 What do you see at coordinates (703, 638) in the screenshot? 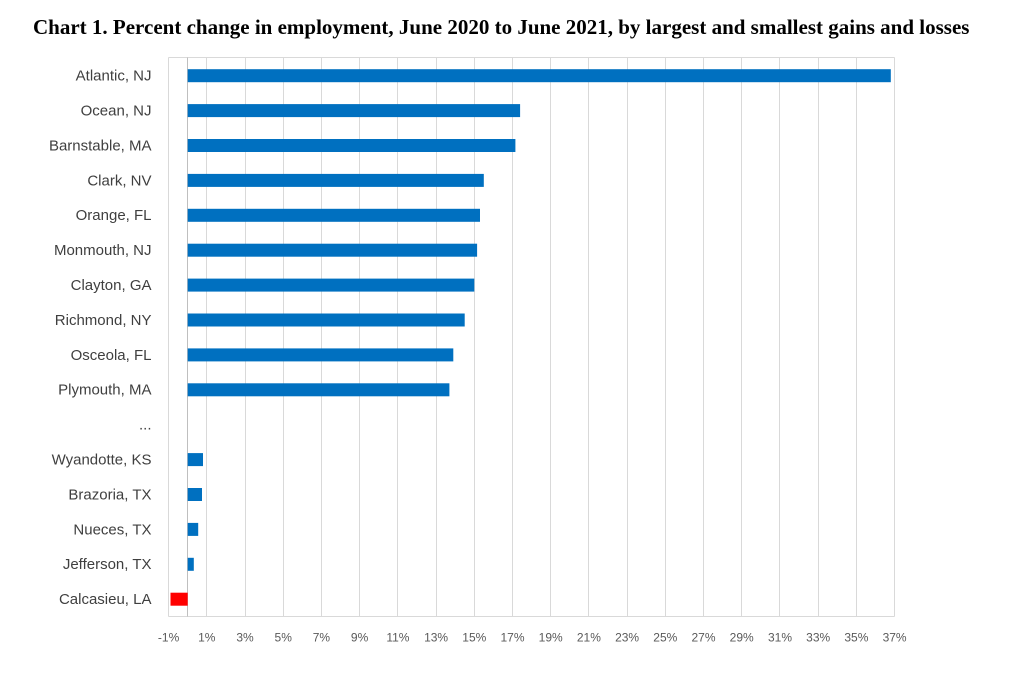
I see `svg-text: 27%` at bounding box center [703, 638].